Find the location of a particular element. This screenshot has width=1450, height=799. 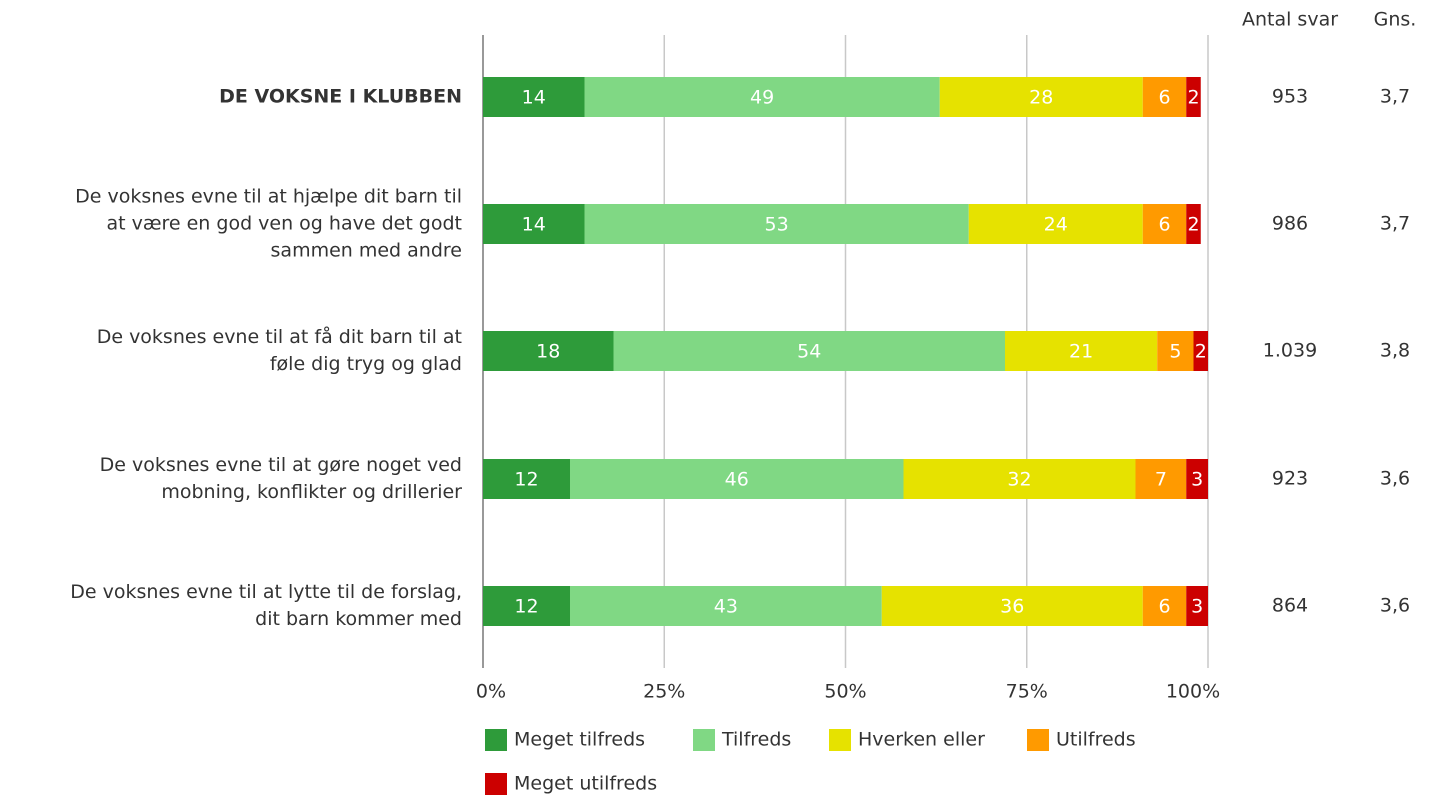

data-label: 53 is located at coordinates (777, 225).